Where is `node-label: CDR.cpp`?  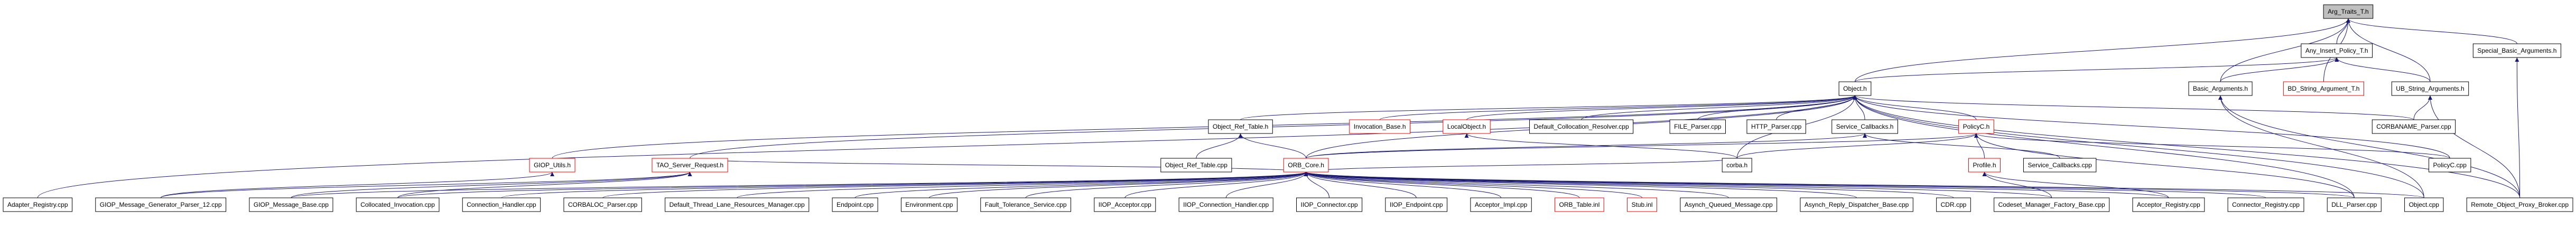
node-label: CDR.cpp is located at coordinates (1954, 205).